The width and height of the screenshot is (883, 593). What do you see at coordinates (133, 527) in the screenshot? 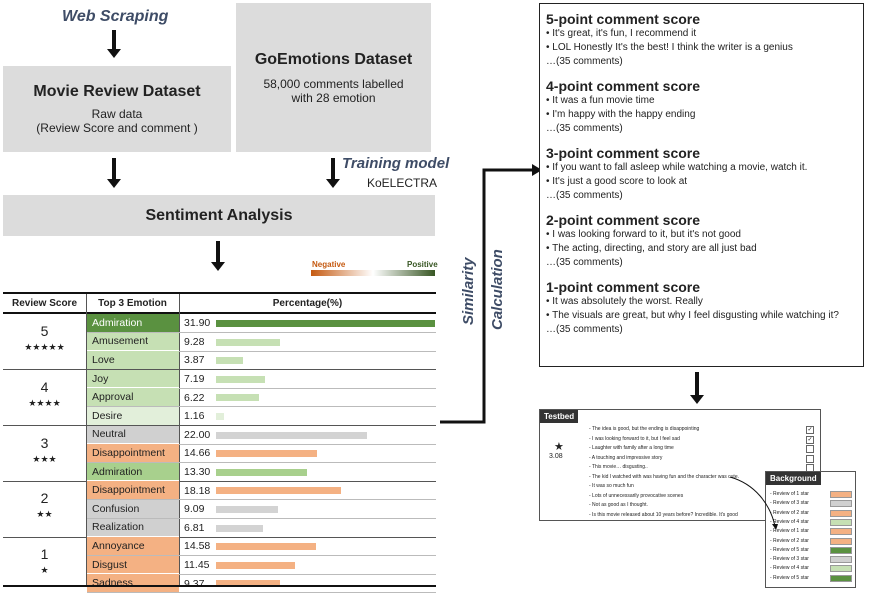
I see `emotion-cell: Realization` at bounding box center [133, 527].